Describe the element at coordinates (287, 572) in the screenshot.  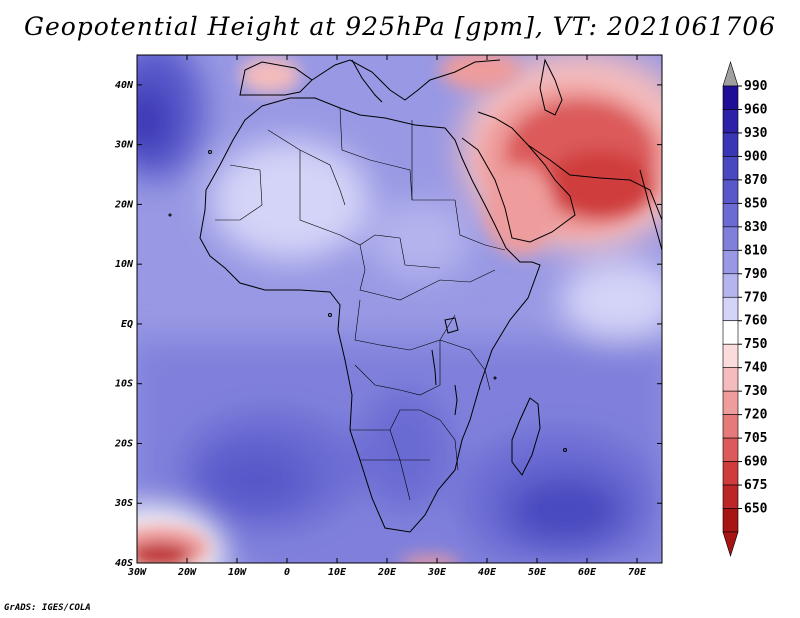
I see `lon-label: 0` at that location.